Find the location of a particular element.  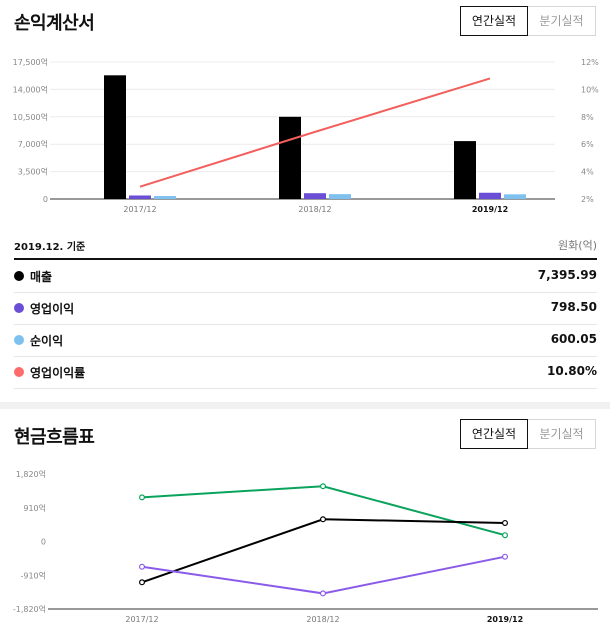

operating-profit-dot-icon is located at coordinates (19, 308).